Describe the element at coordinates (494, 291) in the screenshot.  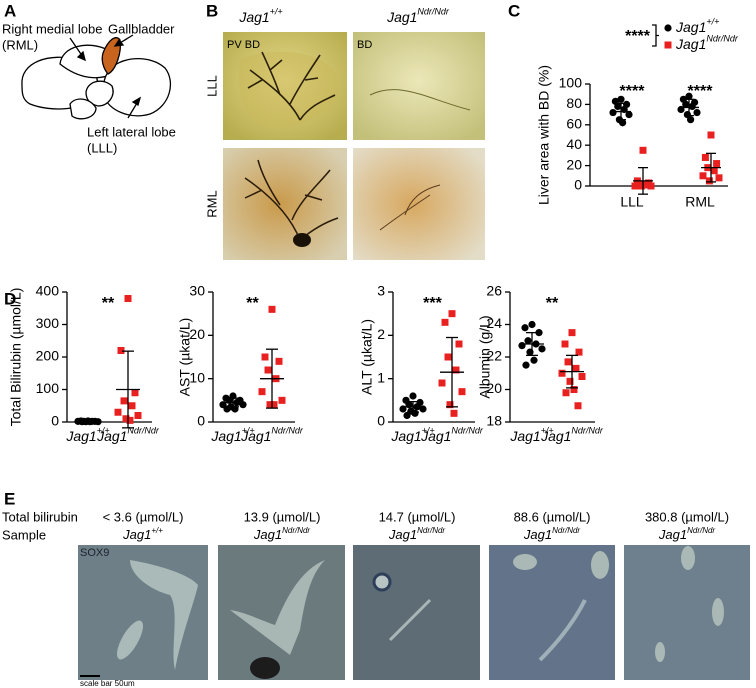
I see `y-tick-label: 26` at that location.